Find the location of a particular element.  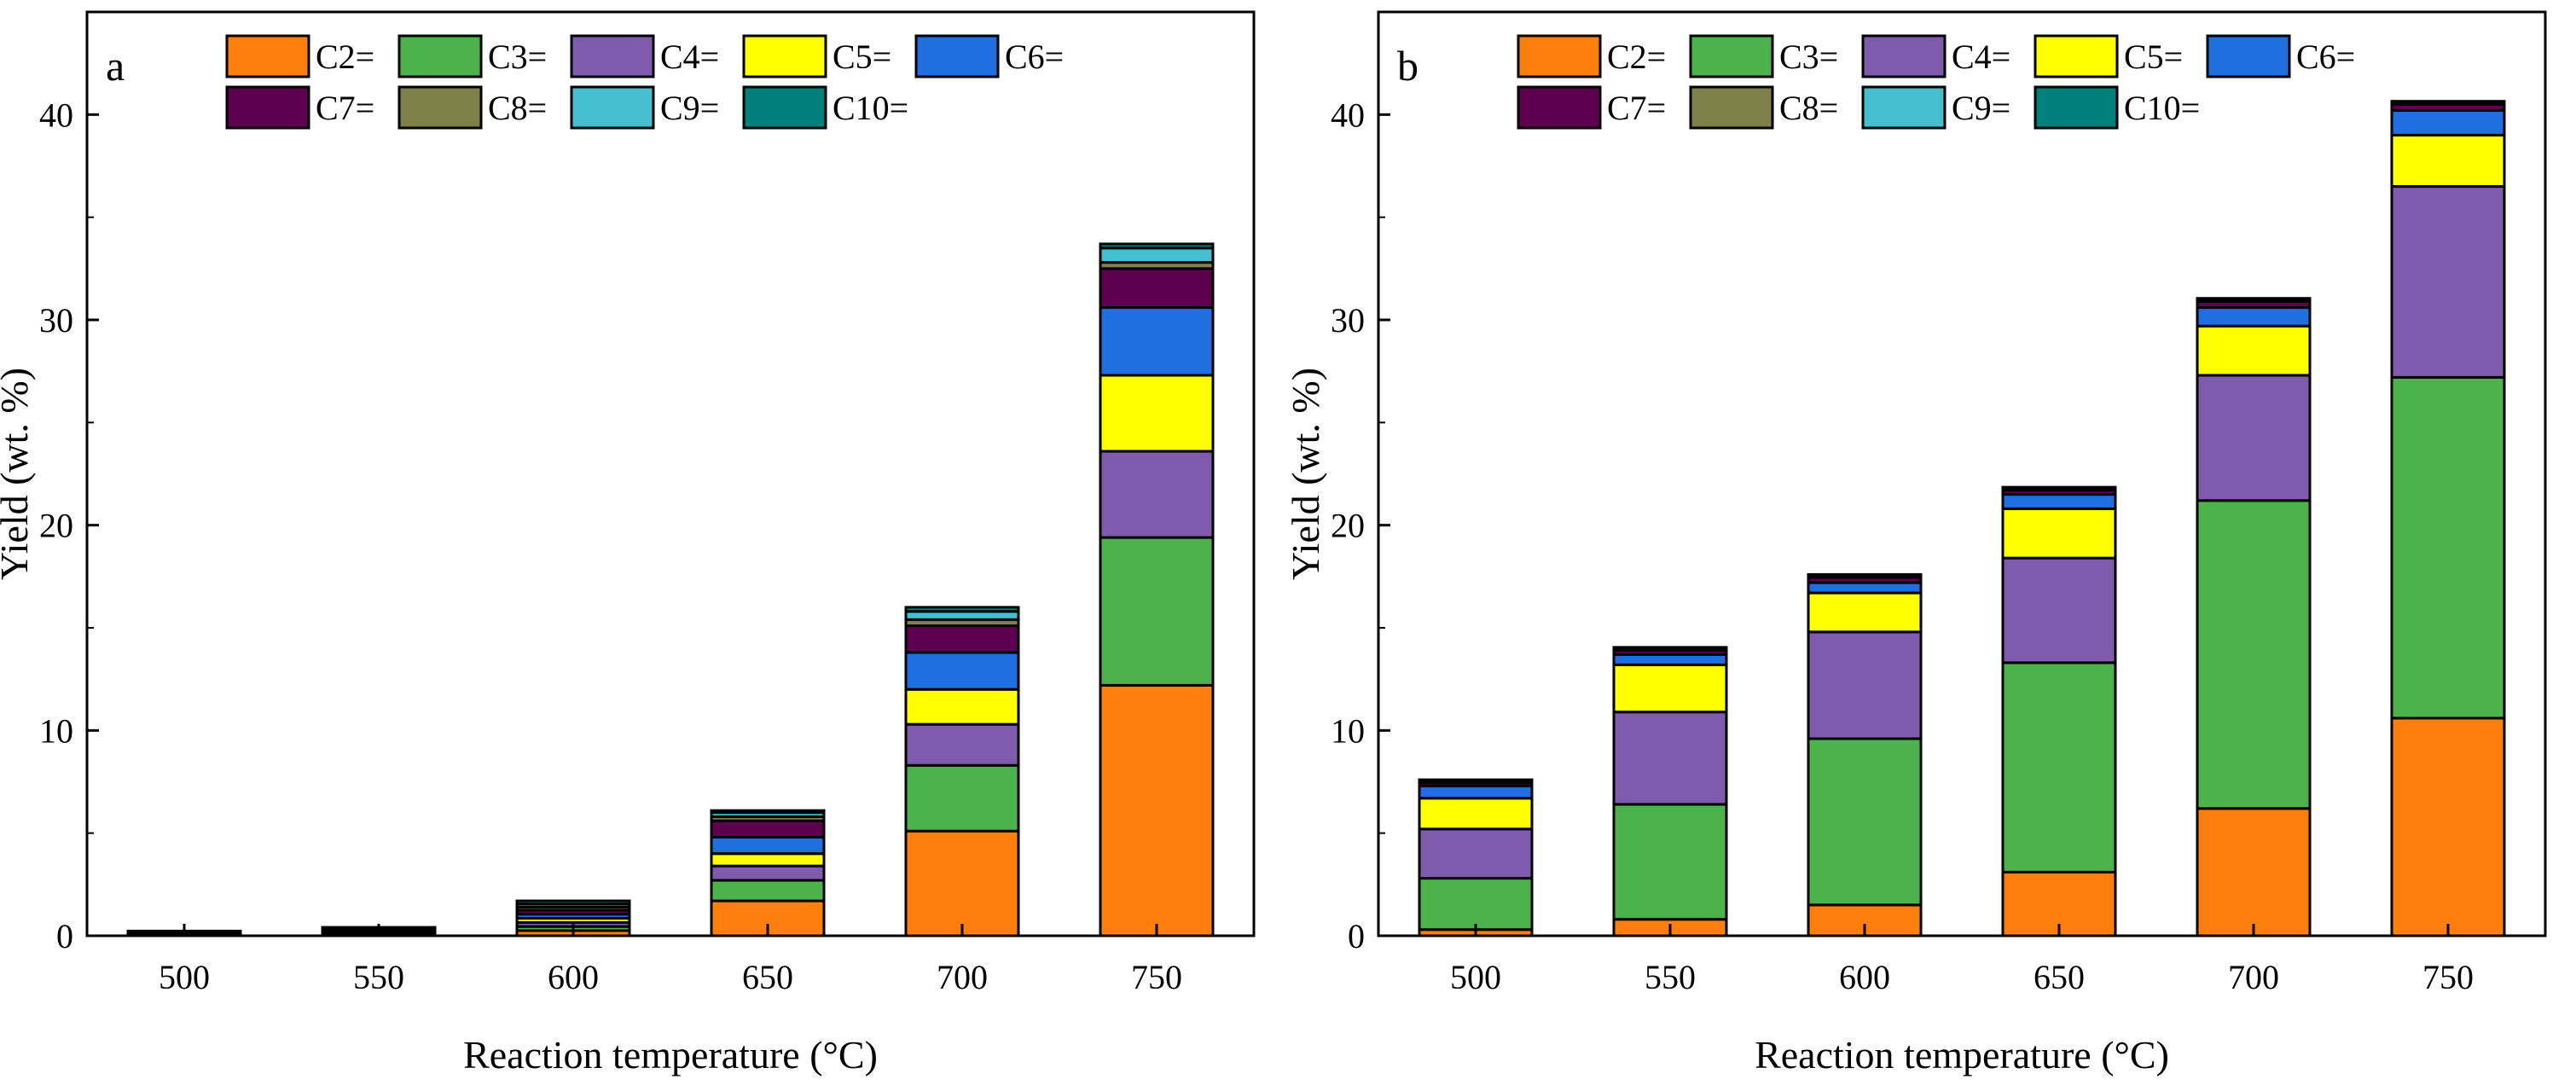

bar-650-c7 is located at coordinates (768, 829).